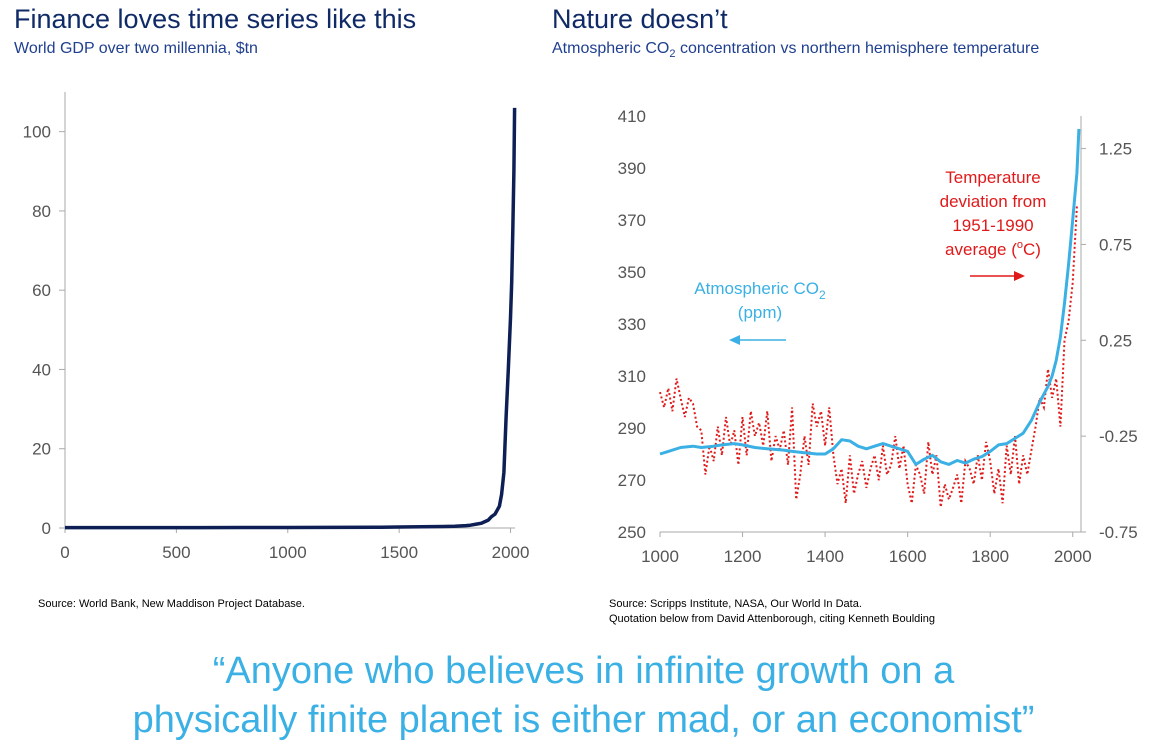 The height and width of the screenshot is (750, 1167). I want to click on gdp-y-tick-label: 40, so click(41, 369).